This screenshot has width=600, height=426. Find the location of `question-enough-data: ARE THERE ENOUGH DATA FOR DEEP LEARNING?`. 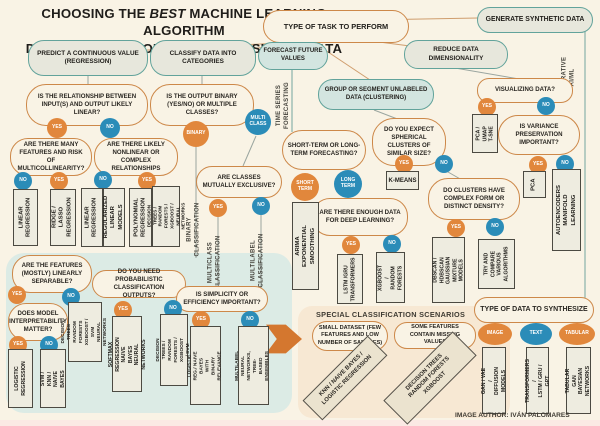

question-enough-data: ARE THERE ENOUGH DATA FOR DEEP LEARNING? is located at coordinates (360, 217).